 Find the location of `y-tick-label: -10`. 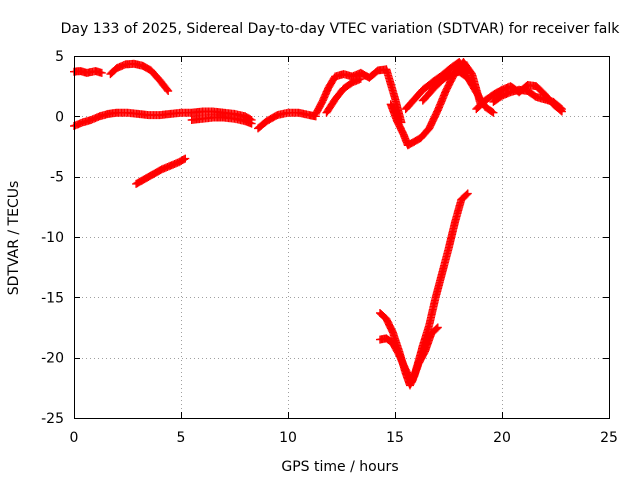

y-tick-label: -10 is located at coordinates (52, 238).